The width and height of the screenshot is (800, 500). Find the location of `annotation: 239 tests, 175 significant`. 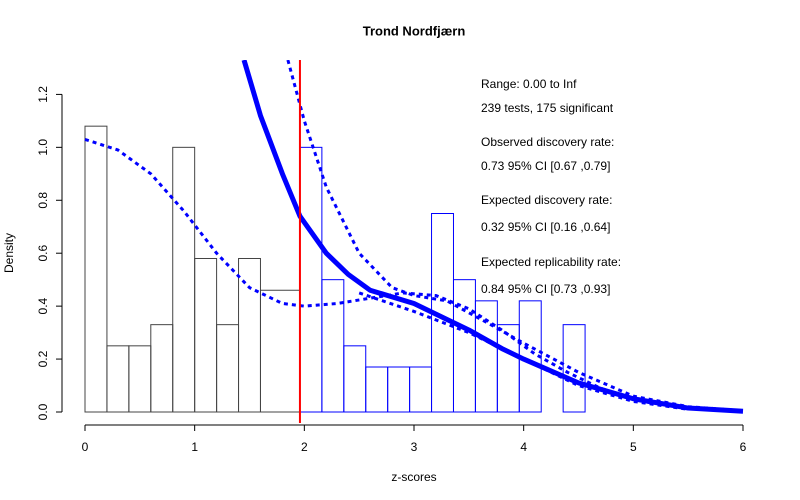

annotation: 239 tests, 175 significant is located at coordinates (547, 108).